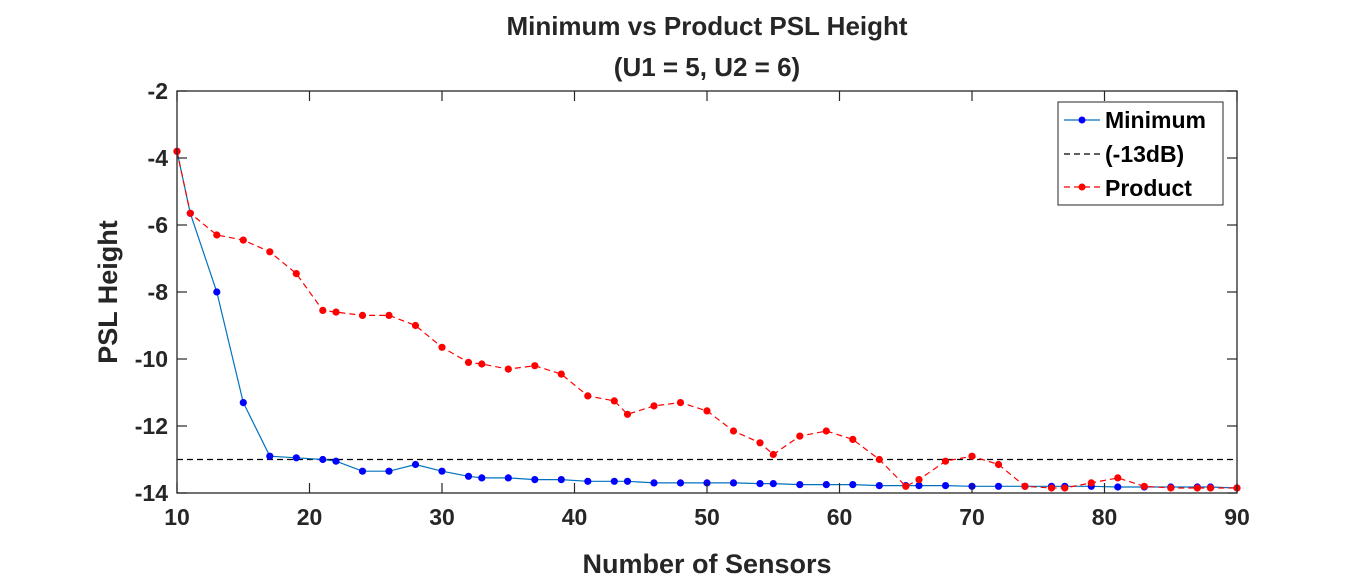 The height and width of the screenshot is (582, 1366). I want to click on legend-marker-product, so click(1082, 187).